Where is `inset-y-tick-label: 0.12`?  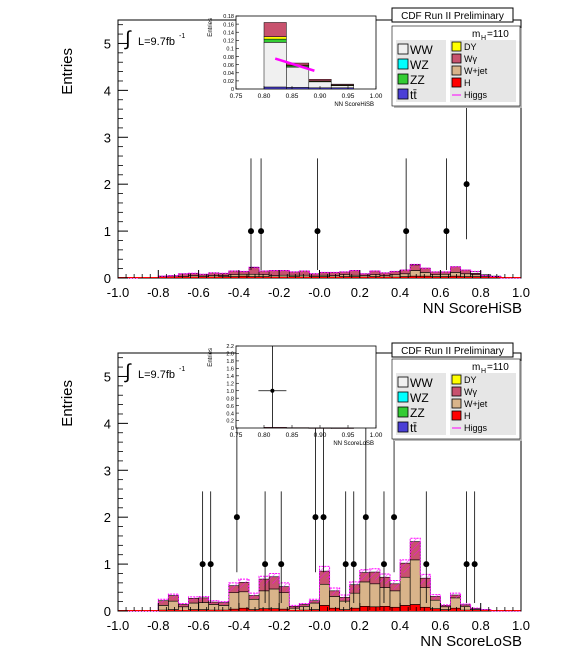
inset-y-tick-label: 0.12 is located at coordinates (228, 42).